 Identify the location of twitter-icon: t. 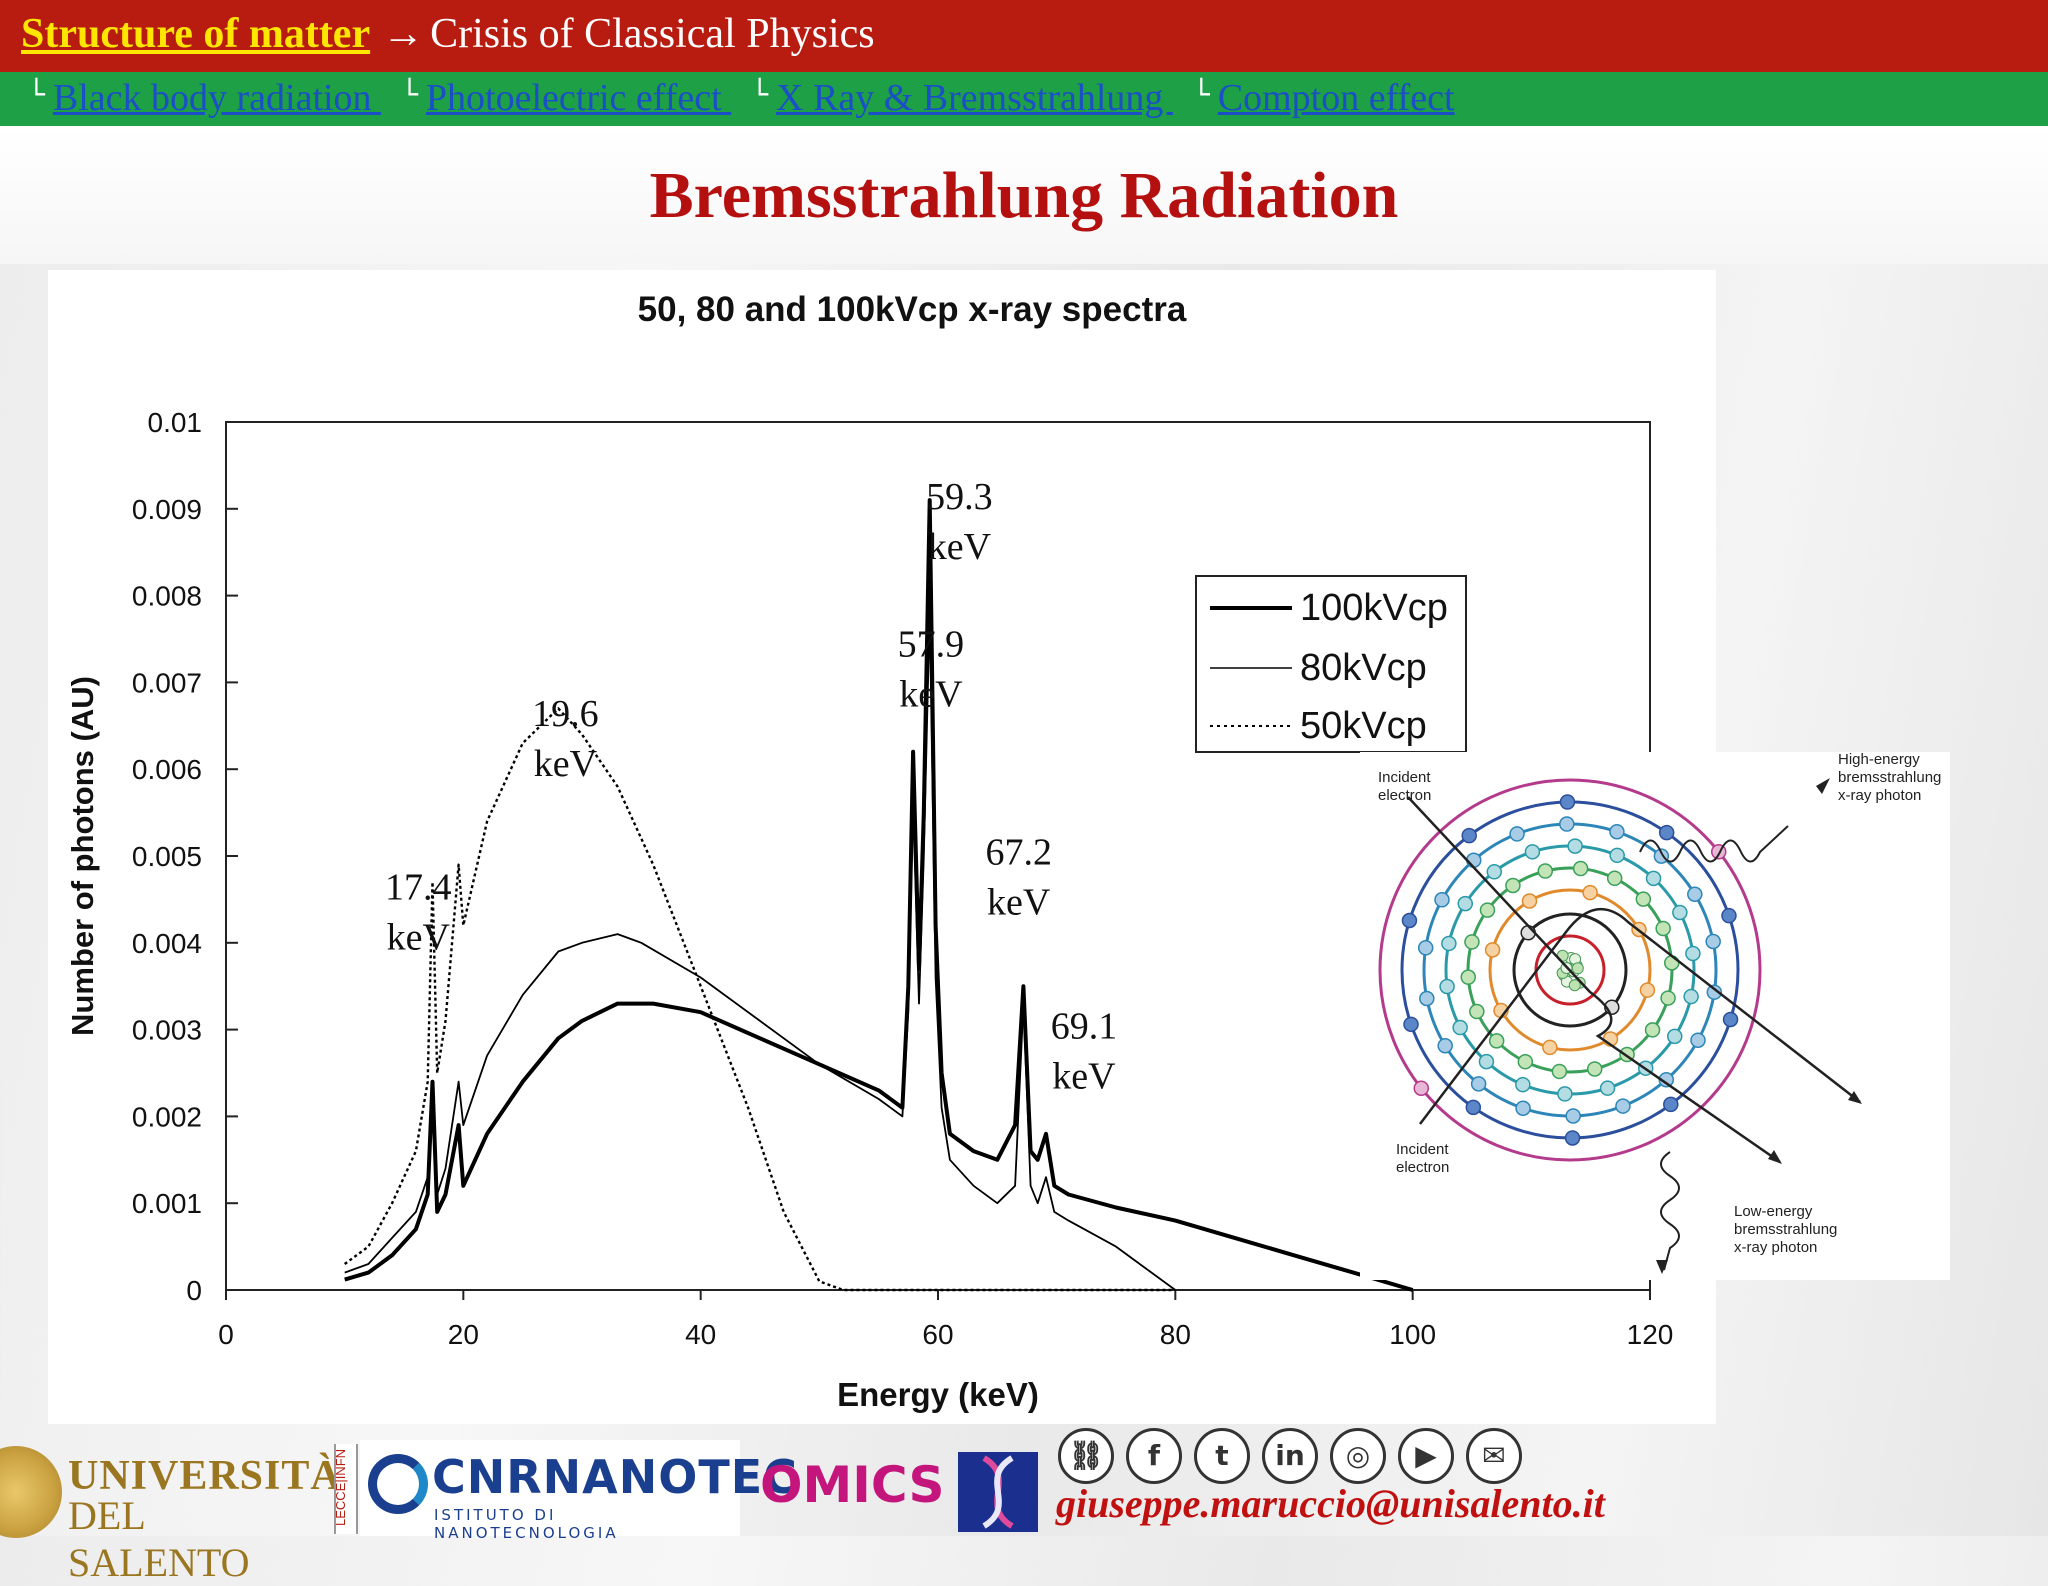
(1222, 1456).